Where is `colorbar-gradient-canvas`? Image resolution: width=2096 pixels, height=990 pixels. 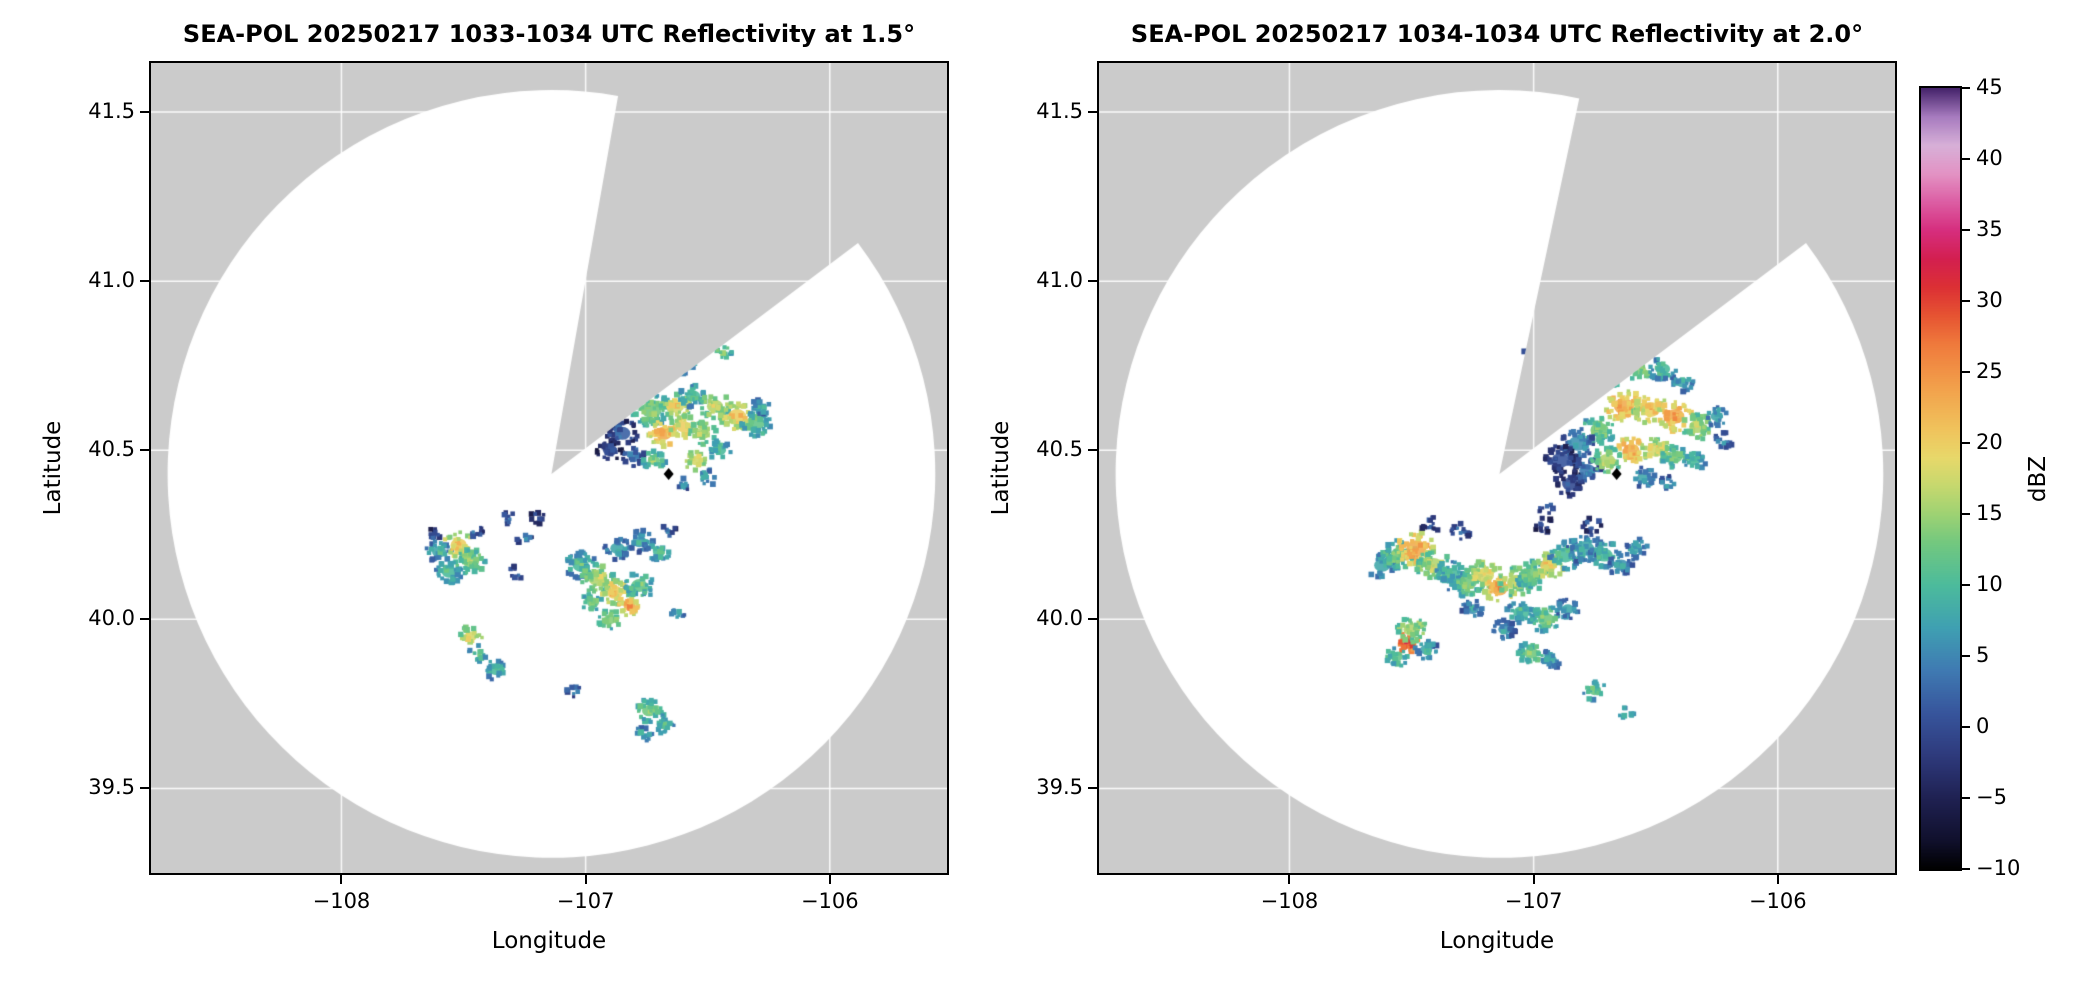
colorbar-gradient-canvas is located at coordinates (1940, 478).